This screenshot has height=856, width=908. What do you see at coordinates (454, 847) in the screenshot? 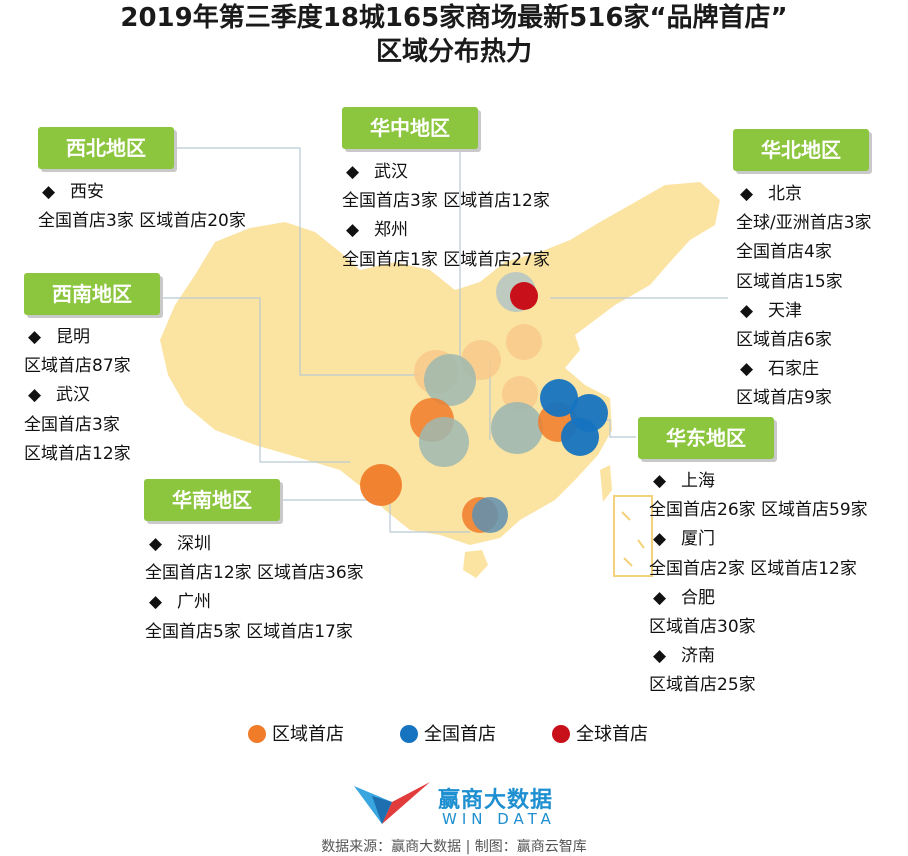
I see `footer-source: 数据来源：赢商大数据 | 制图：赢商云智库` at bounding box center [454, 847].